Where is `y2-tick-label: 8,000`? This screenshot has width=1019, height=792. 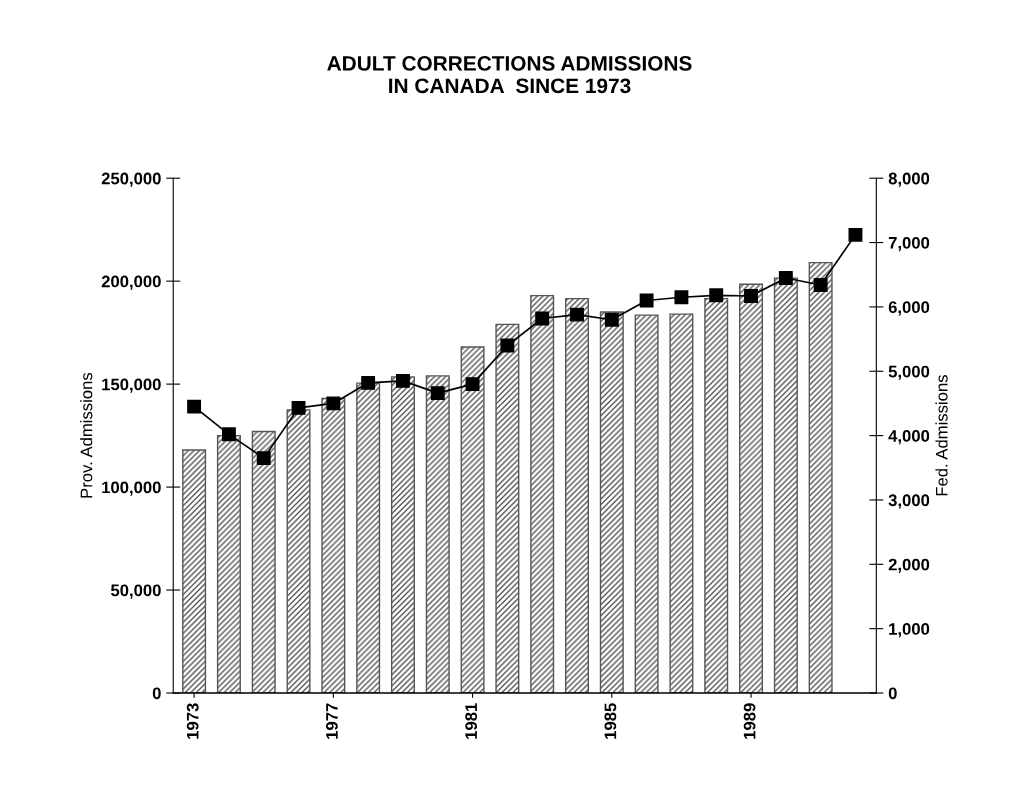
y2-tick-label: 8,000 is located at coordinates (909, 179).